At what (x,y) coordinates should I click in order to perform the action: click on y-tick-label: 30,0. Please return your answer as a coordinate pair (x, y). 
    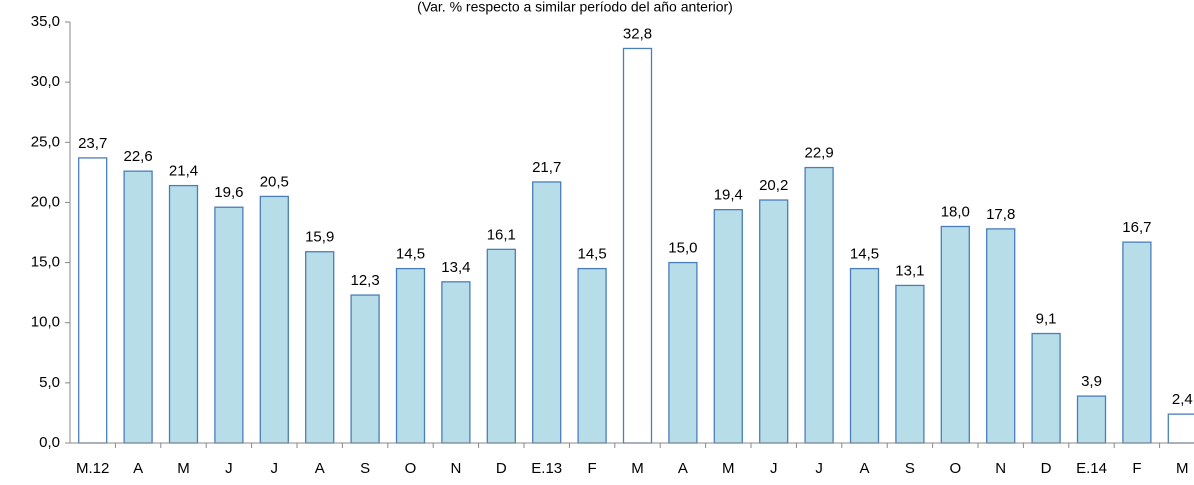
    Looking at the image, I should click on (45, 81).